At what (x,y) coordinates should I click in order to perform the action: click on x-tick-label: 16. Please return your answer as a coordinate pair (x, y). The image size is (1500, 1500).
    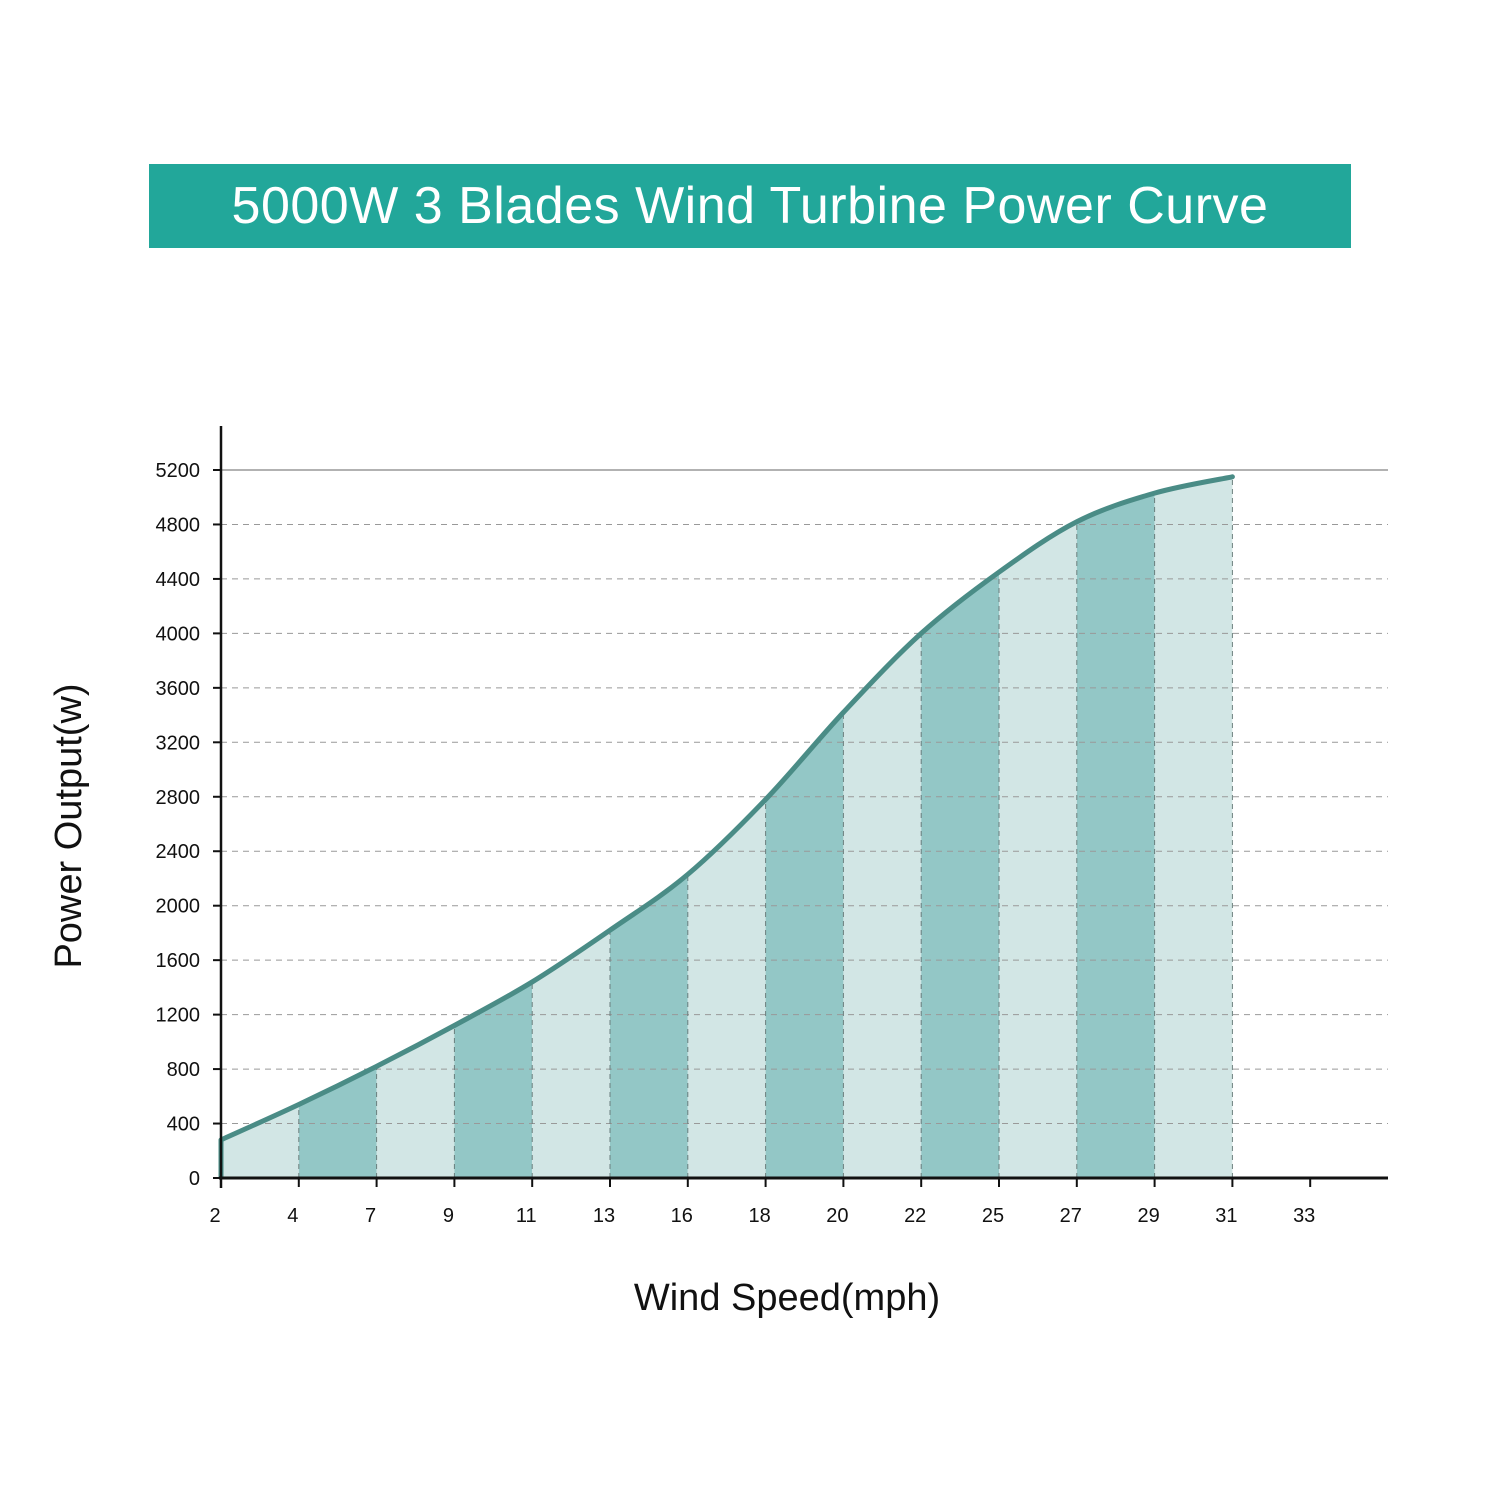
    Looking at the image, I should click on (682, 1216).